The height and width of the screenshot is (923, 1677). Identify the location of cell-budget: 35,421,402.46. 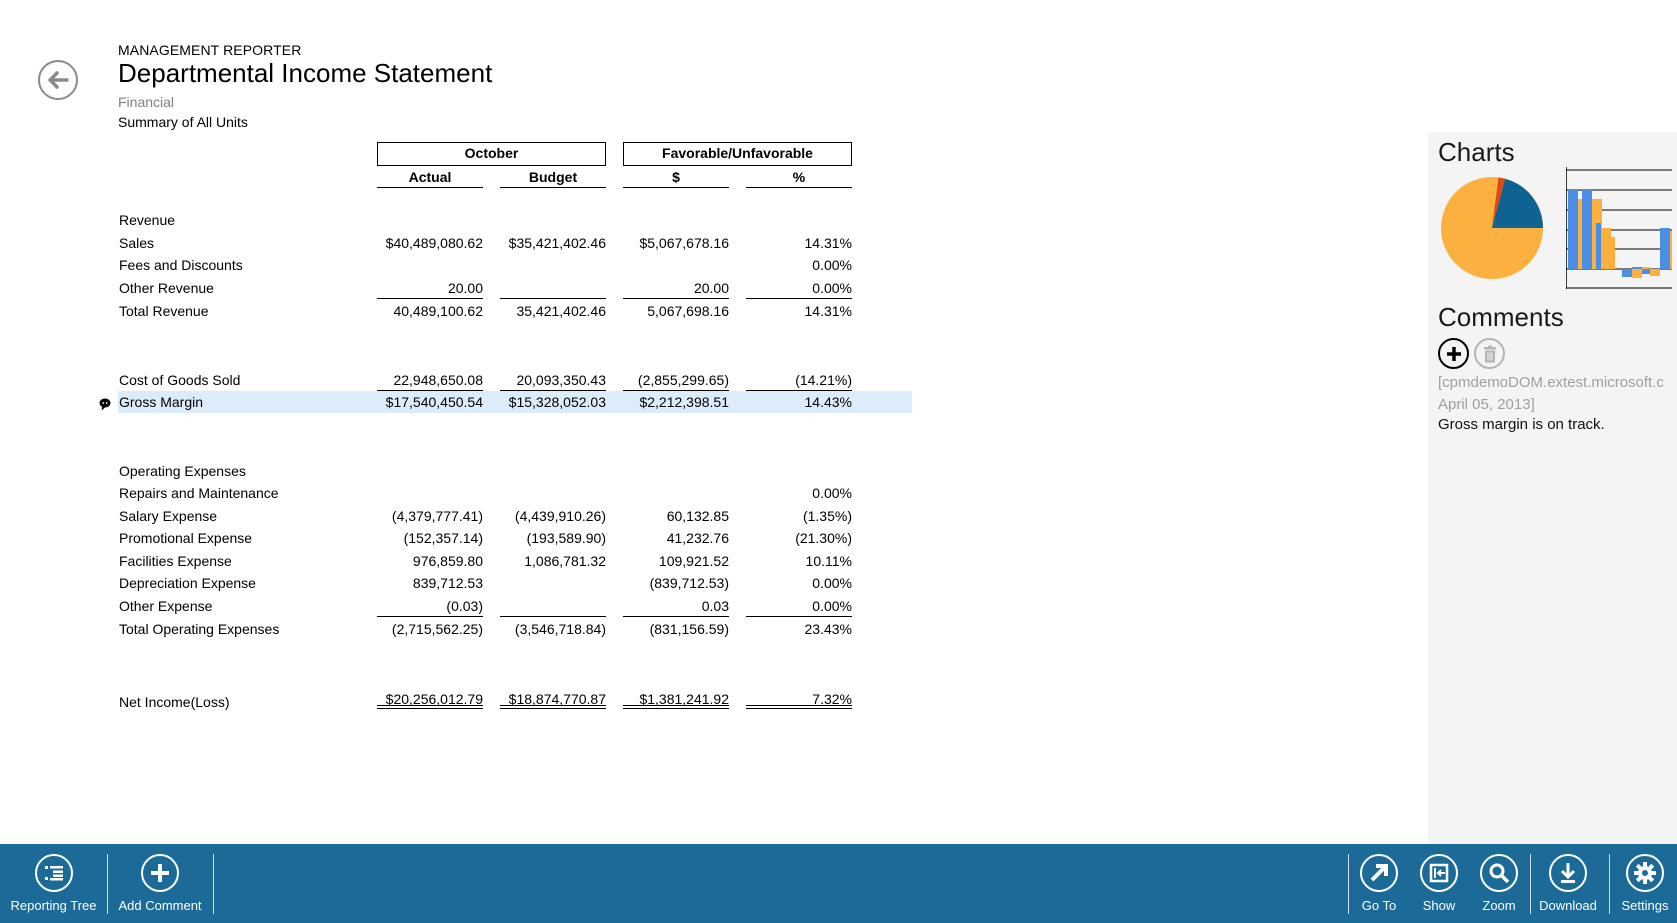
(561, 311).